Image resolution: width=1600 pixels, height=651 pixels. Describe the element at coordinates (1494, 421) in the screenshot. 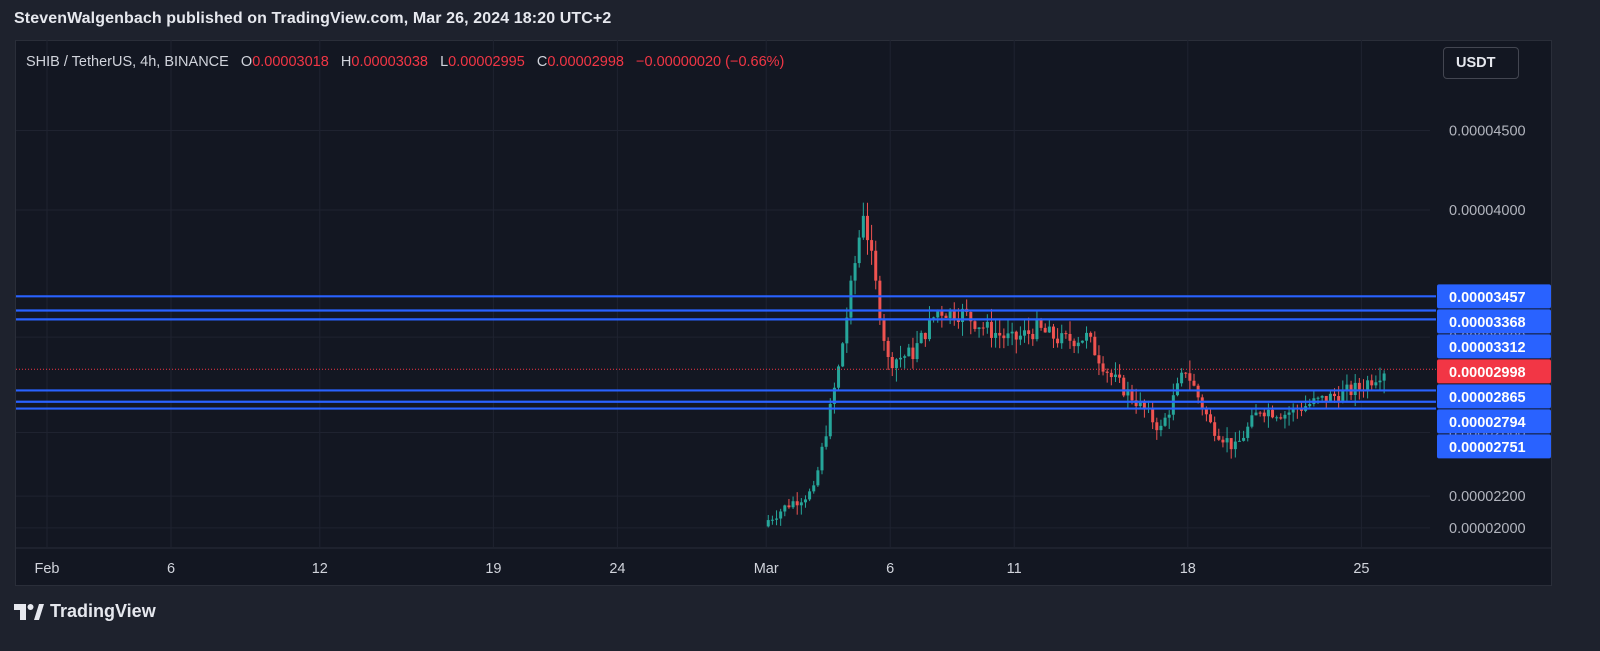

I see `price-level-badge: 0.00002794` at that location.